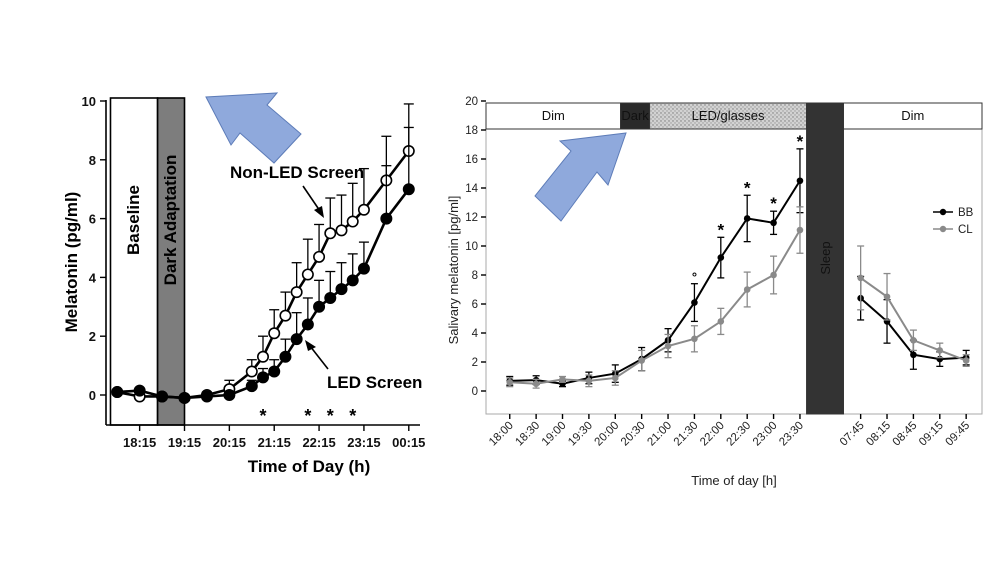 The image size is (1000, 562). I want to click on right-x-tick-label-2: 19:00, so click(554, 434).